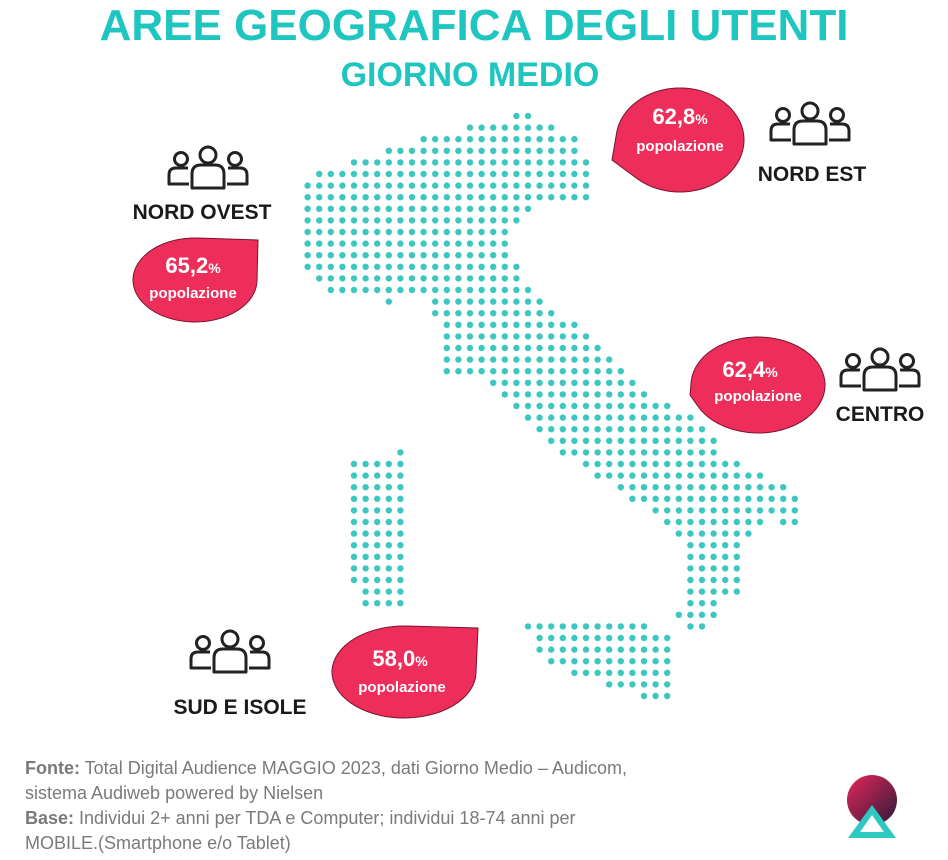 The height and width of the screenshot is (860, 948). I want to click on logo, so click(872, 806).